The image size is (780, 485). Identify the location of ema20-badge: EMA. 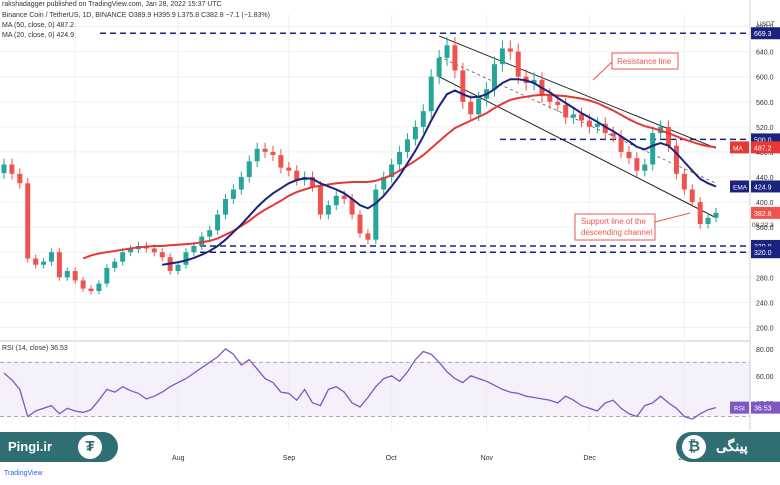
(740, 187).